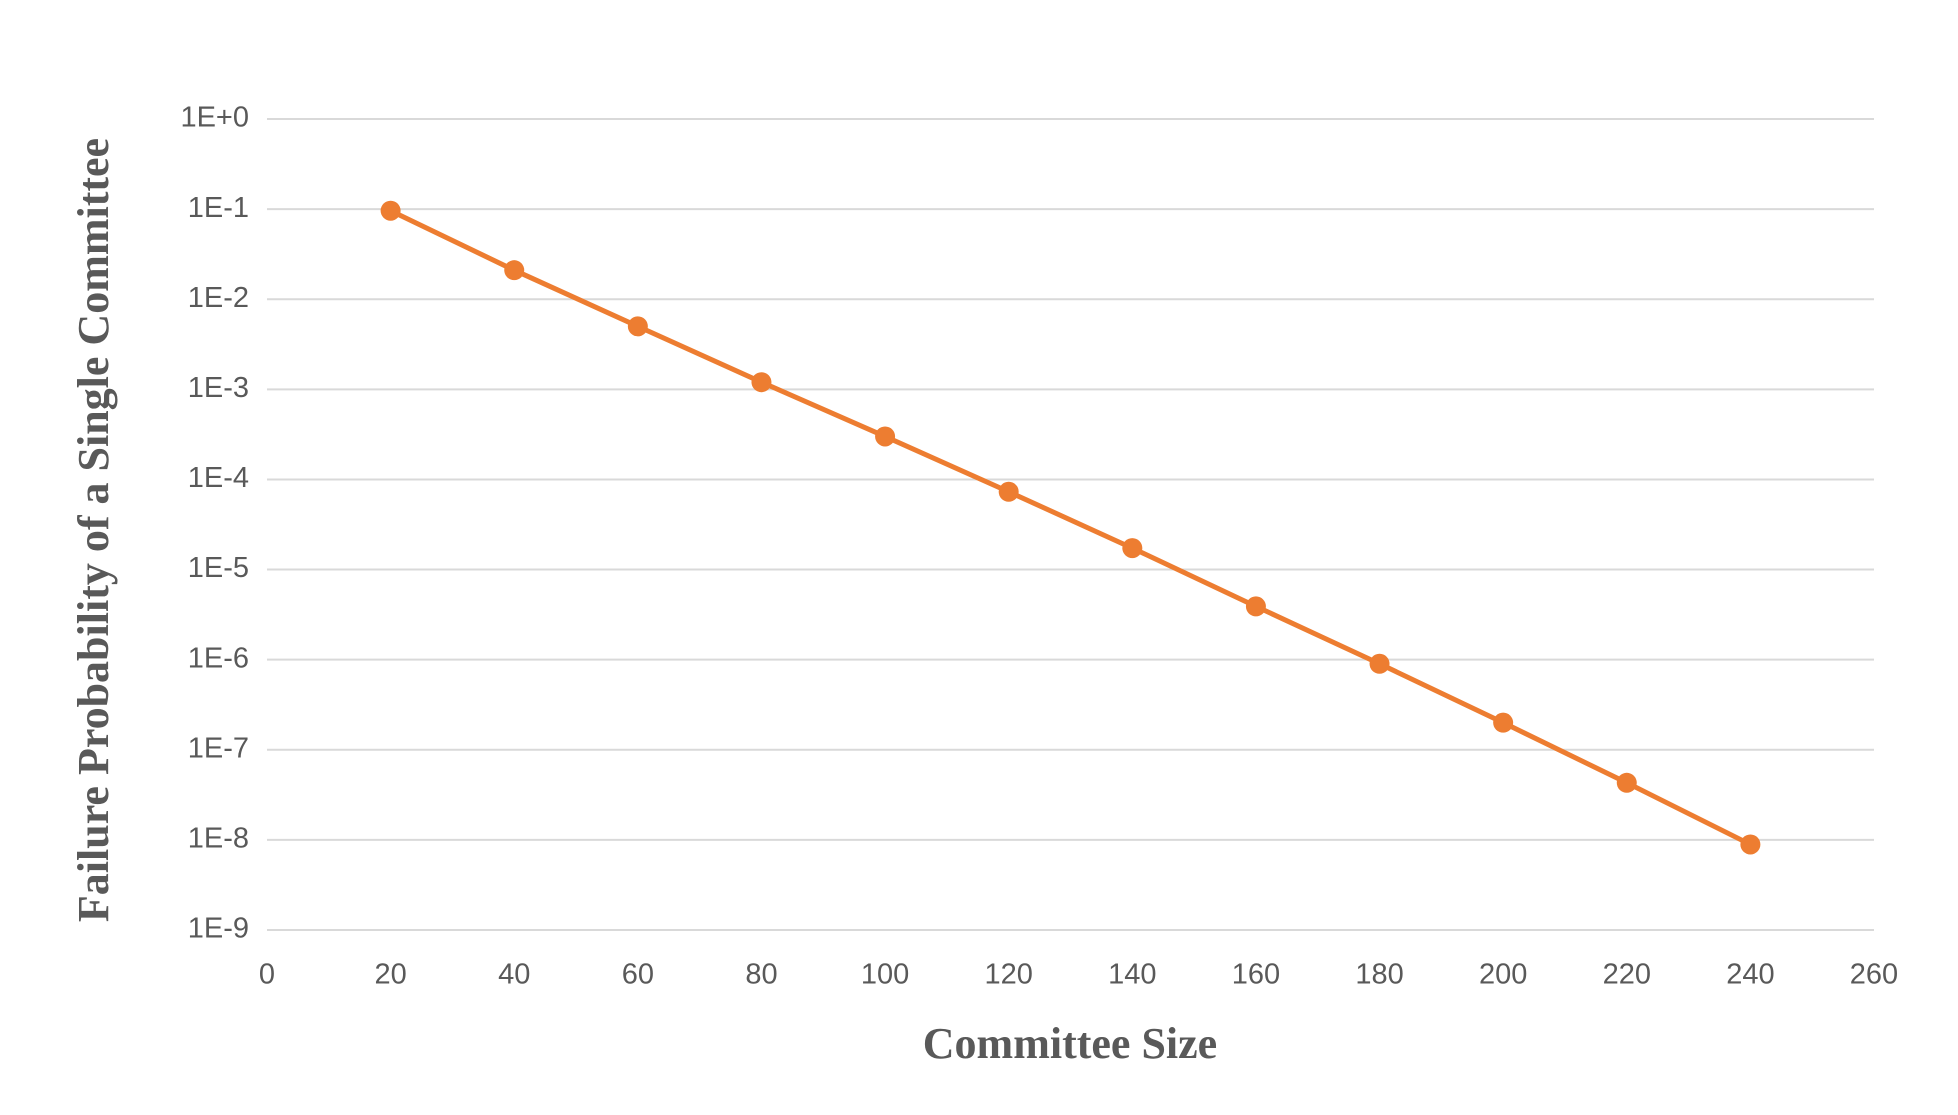  I want to click on y-tick-label: 1E-5, so click(218, 568).